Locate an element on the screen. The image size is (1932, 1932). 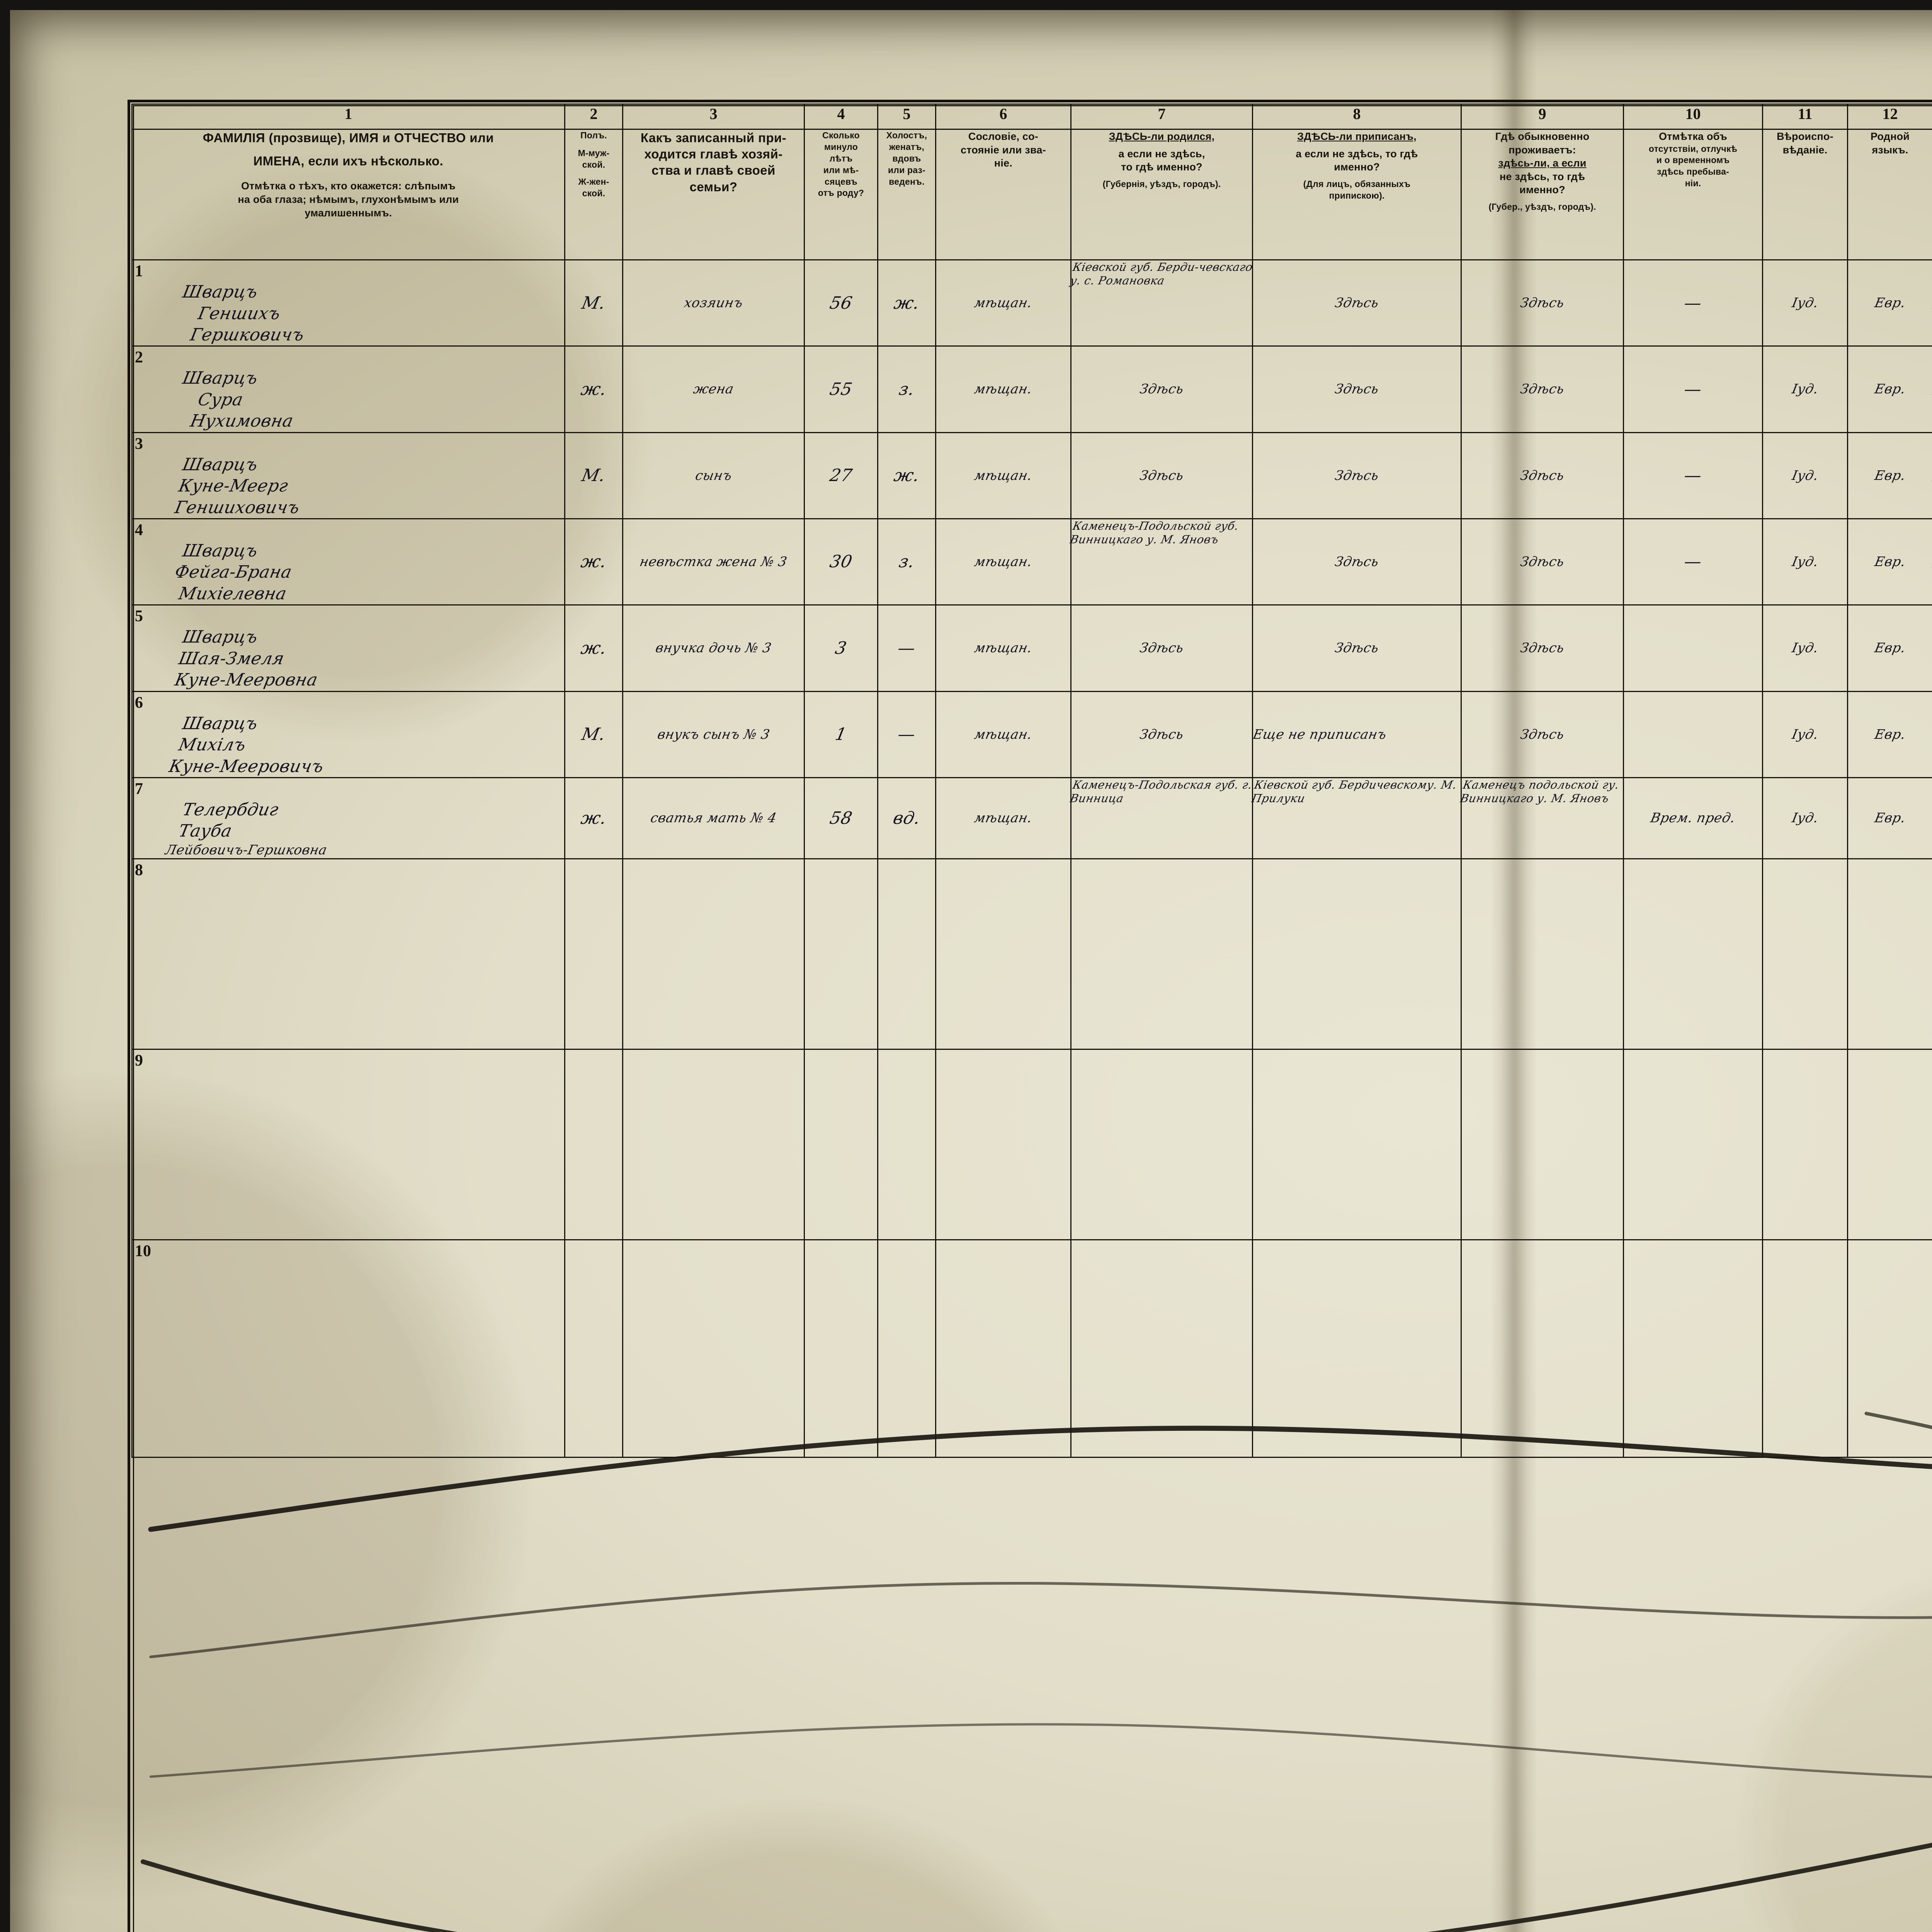
cell-marital: ж. is located at coordinates (907, 303).